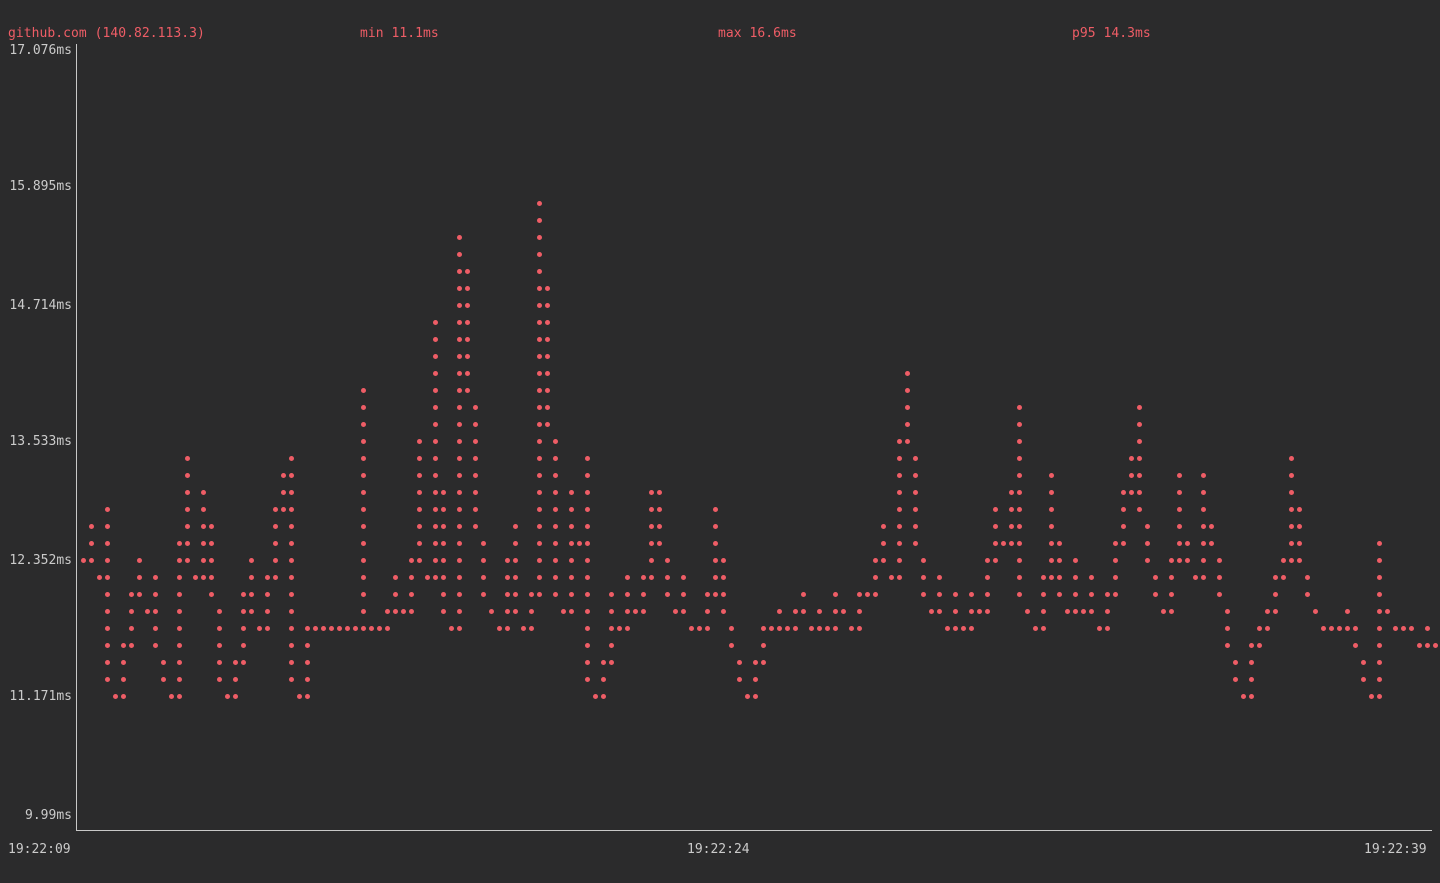 The image size is (1440, 883). Describe the element at coordinates (40, 441) in the screenshot. I see `y-tick-label: 13.533ms` at that location.